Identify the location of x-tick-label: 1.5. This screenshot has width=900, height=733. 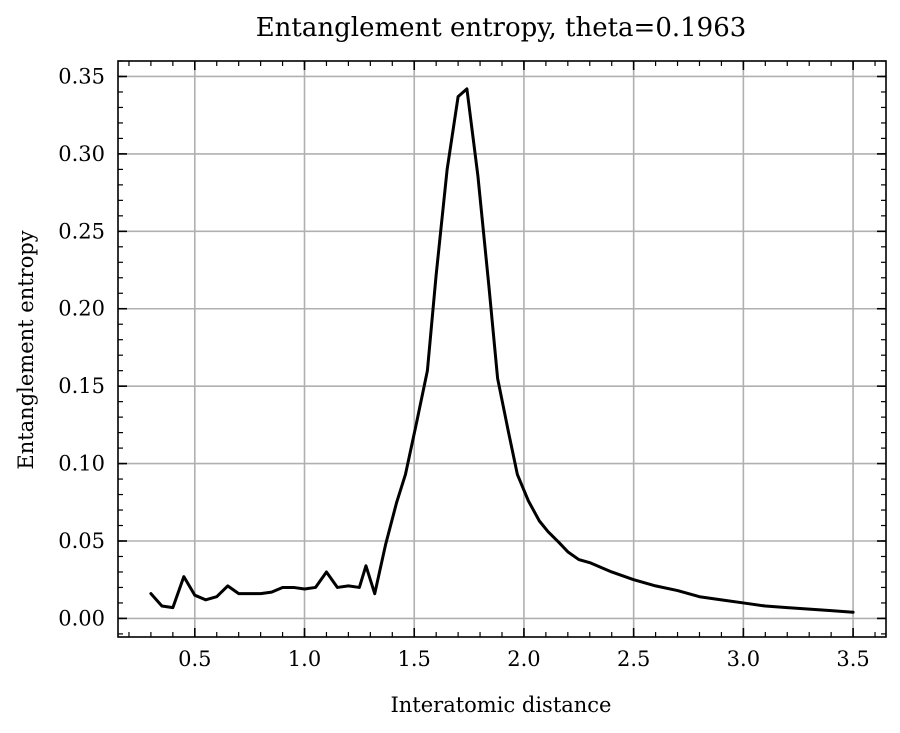
(414, 659).